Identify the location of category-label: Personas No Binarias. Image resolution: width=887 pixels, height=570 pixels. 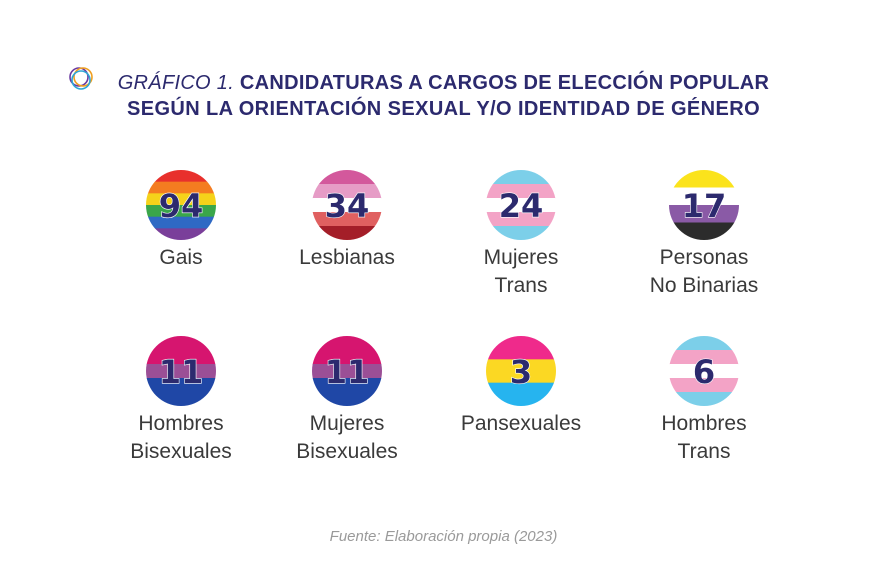
(704, 272).